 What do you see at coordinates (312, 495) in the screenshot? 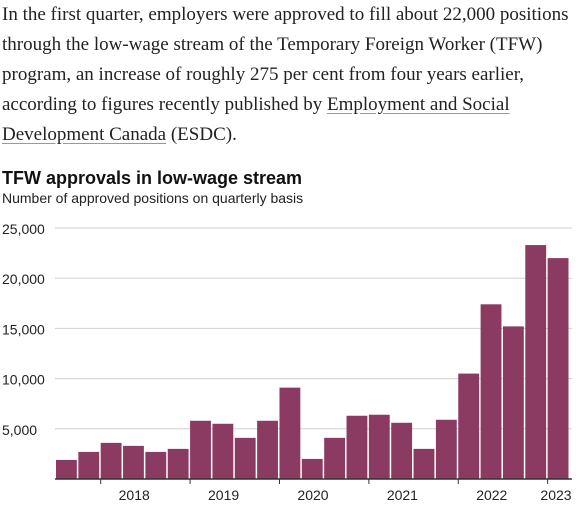
I see `x-tick-label: 2020` at bounding box center [312, 495].